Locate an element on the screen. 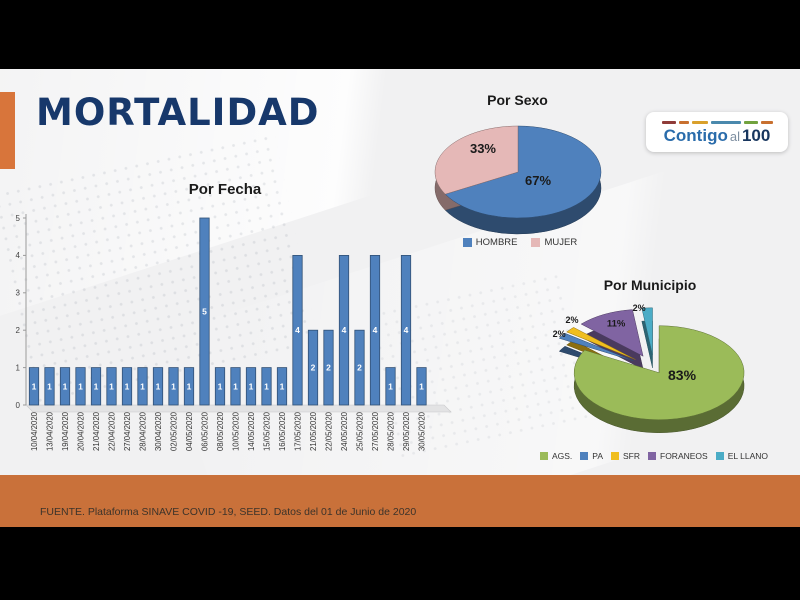 This screenshot has height=600, width=800. x-date-label: 21/05/2020 is located at coordinates (313, 431).